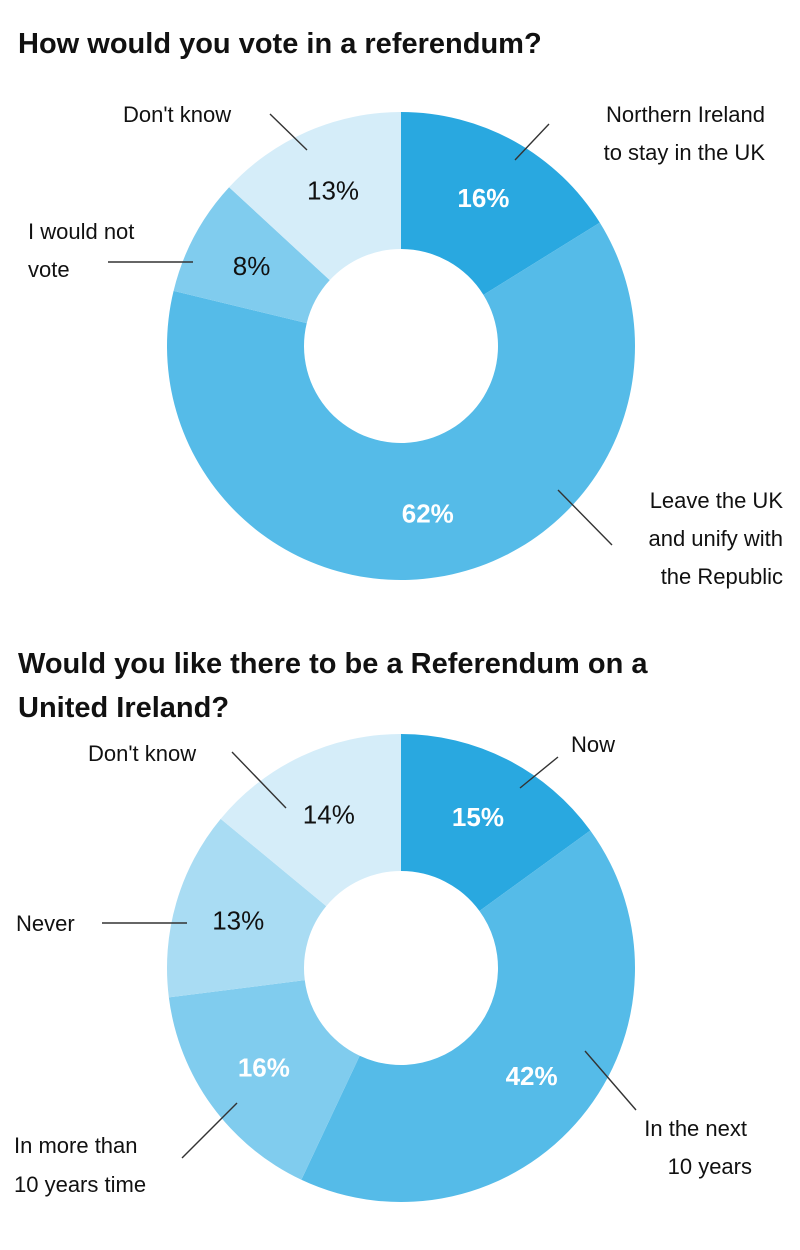 This screenshot has width=800, height=1250. Describe the element at coordinates (722, 576) in the screenshot. I see `category-label: the Republic` at that location.